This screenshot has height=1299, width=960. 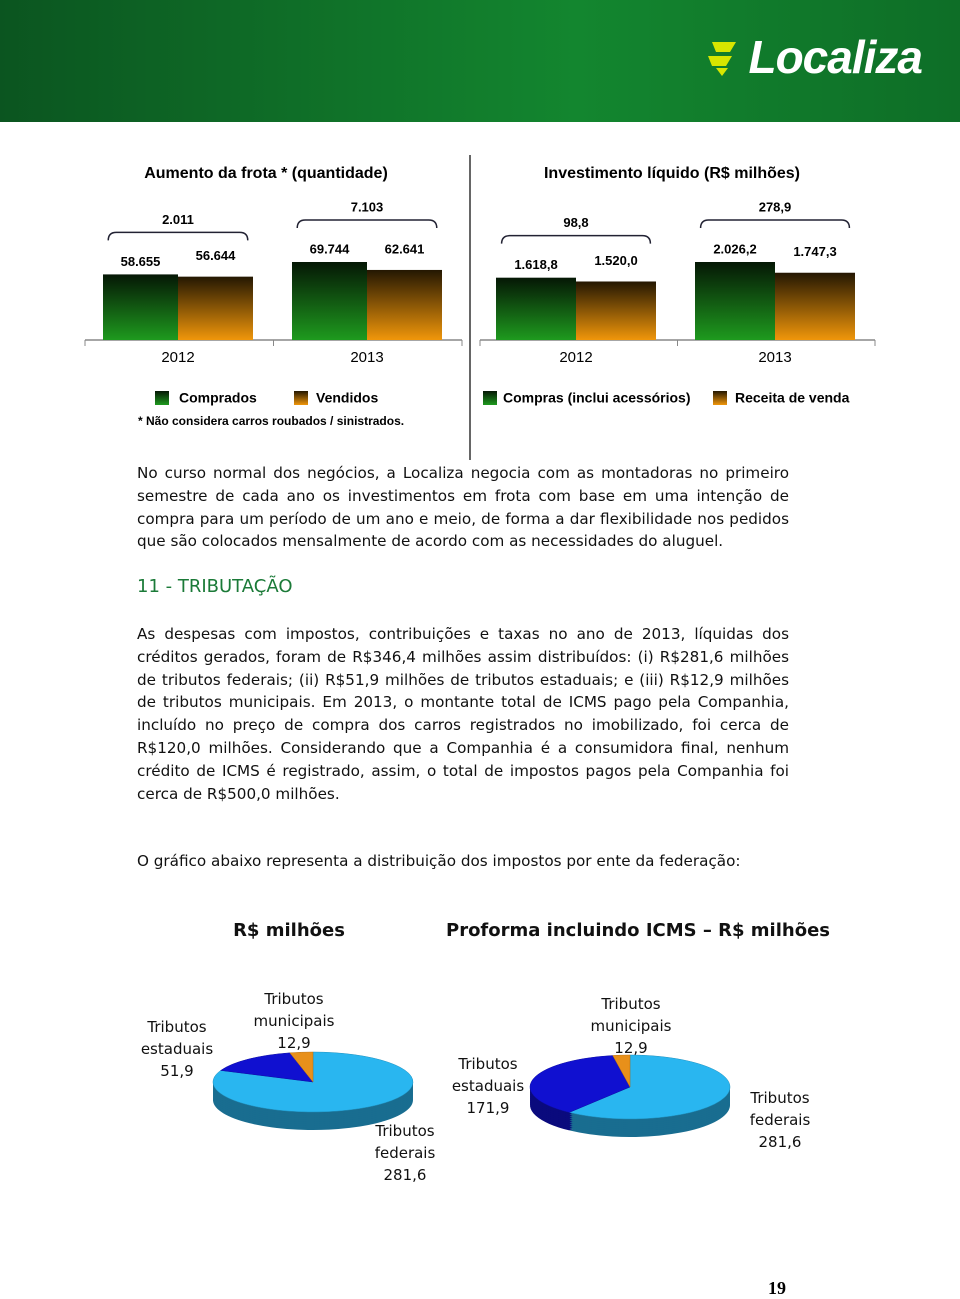 What do you see at coordinates (777, 1288) in the screenshot?
I see `page-number: 19` at bounding box center [777, 1288].